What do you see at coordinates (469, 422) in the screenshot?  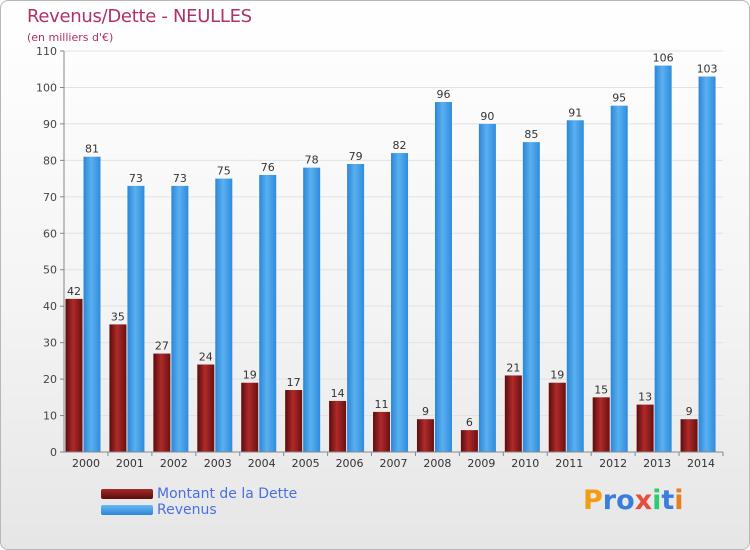 I see `data-label-debt: 6` at bounding box center [469, 422].